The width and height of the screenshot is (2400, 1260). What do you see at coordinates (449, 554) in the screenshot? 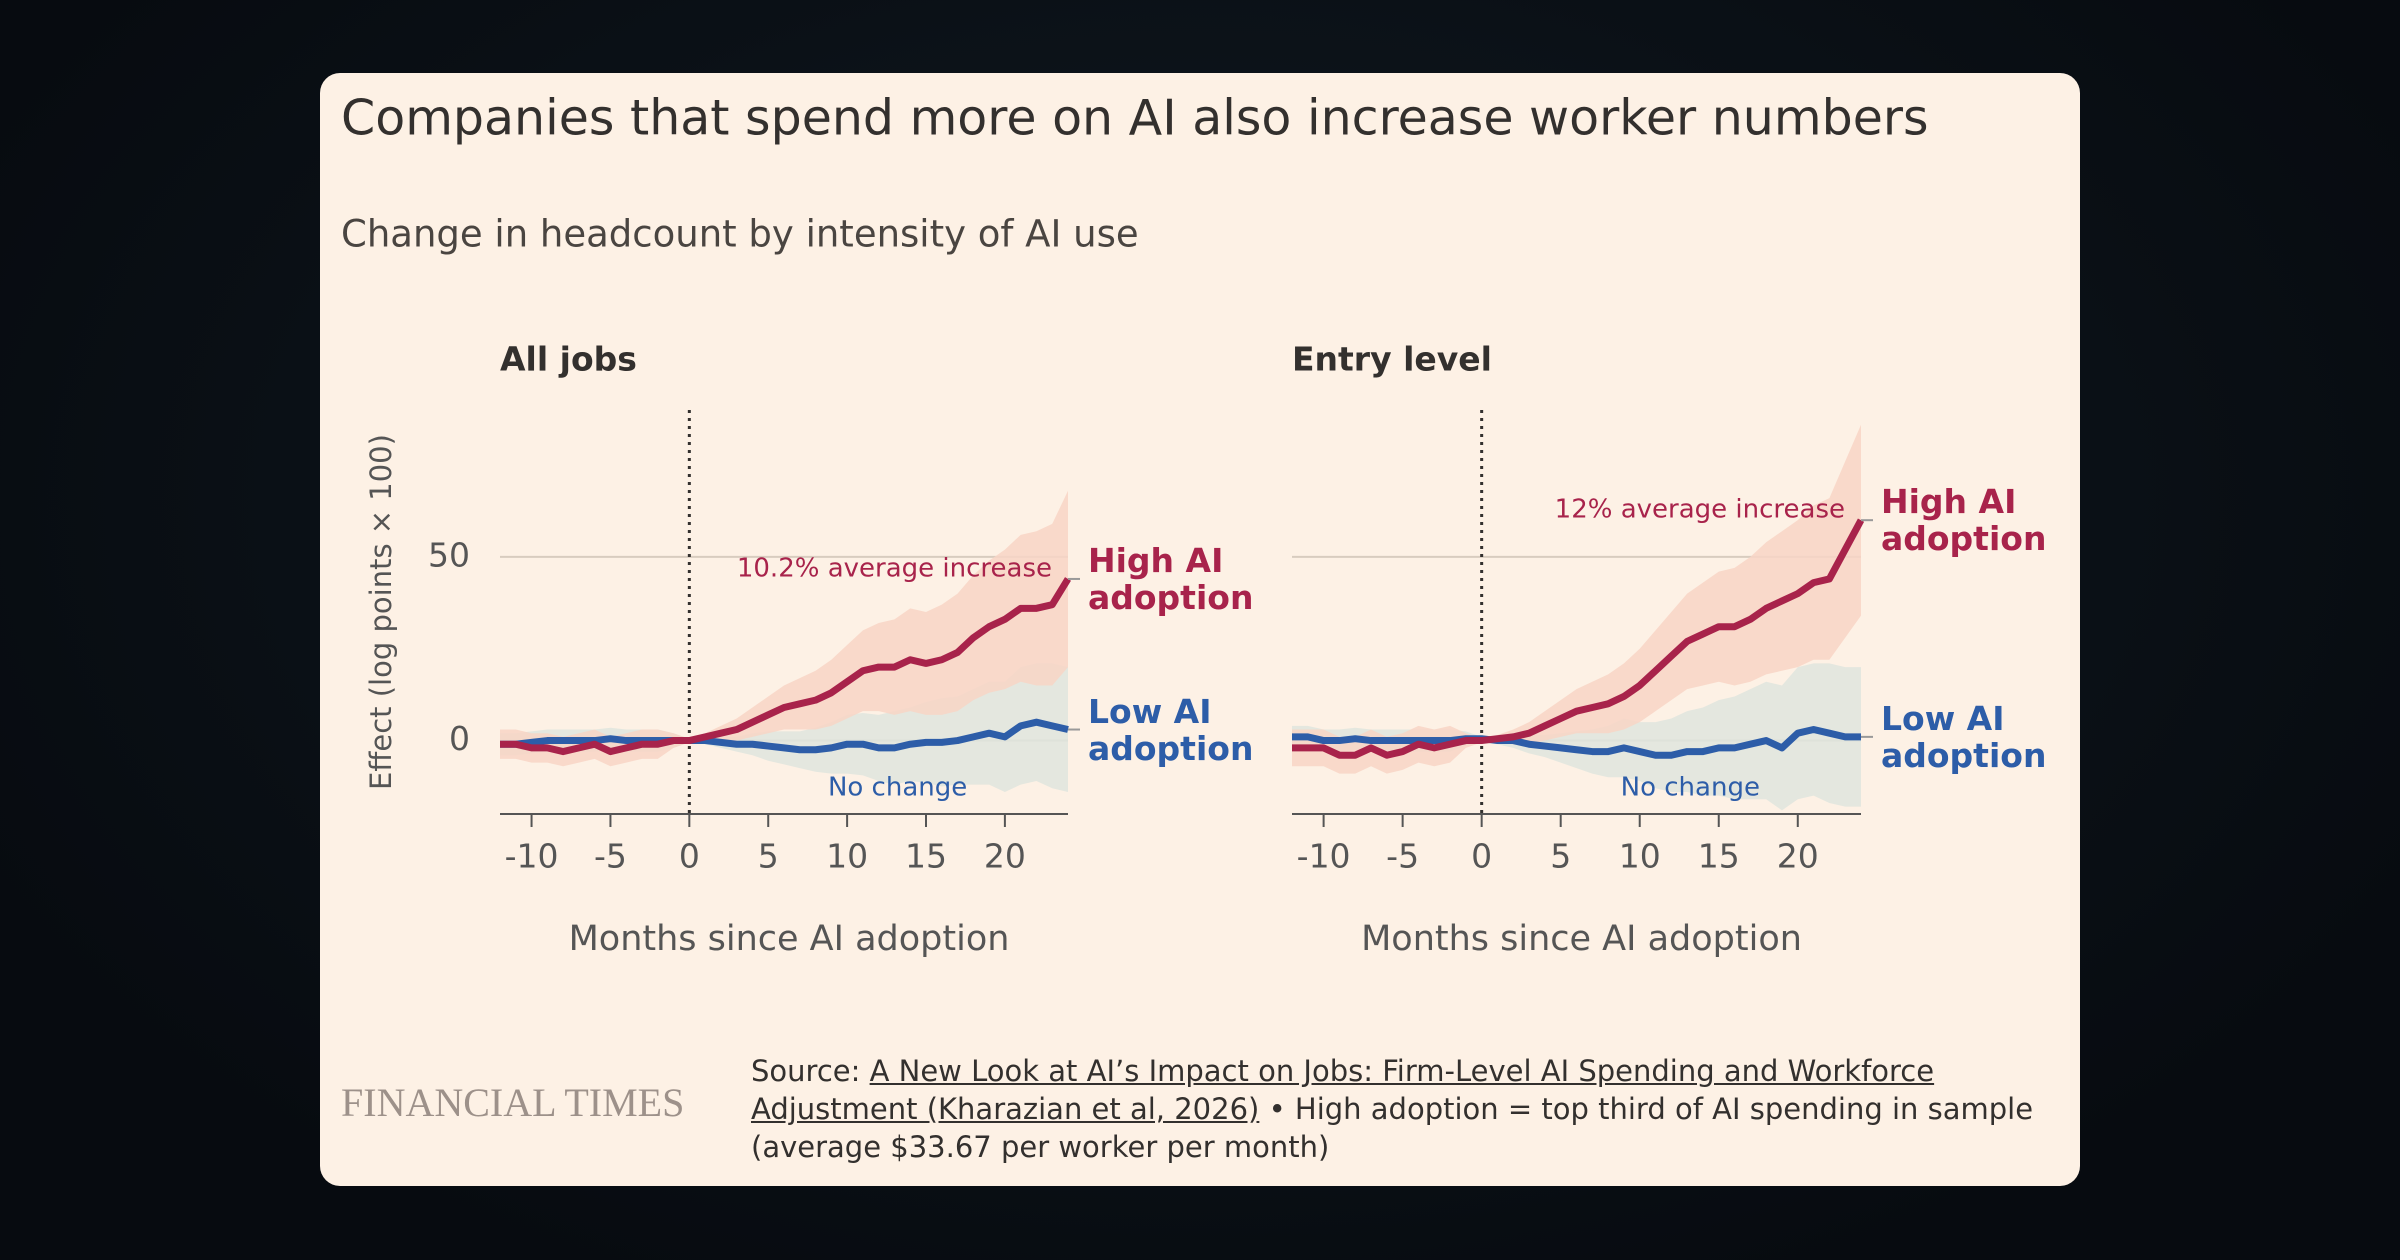
I see `y-tick-label: 50` at bounding box center [449, 554].